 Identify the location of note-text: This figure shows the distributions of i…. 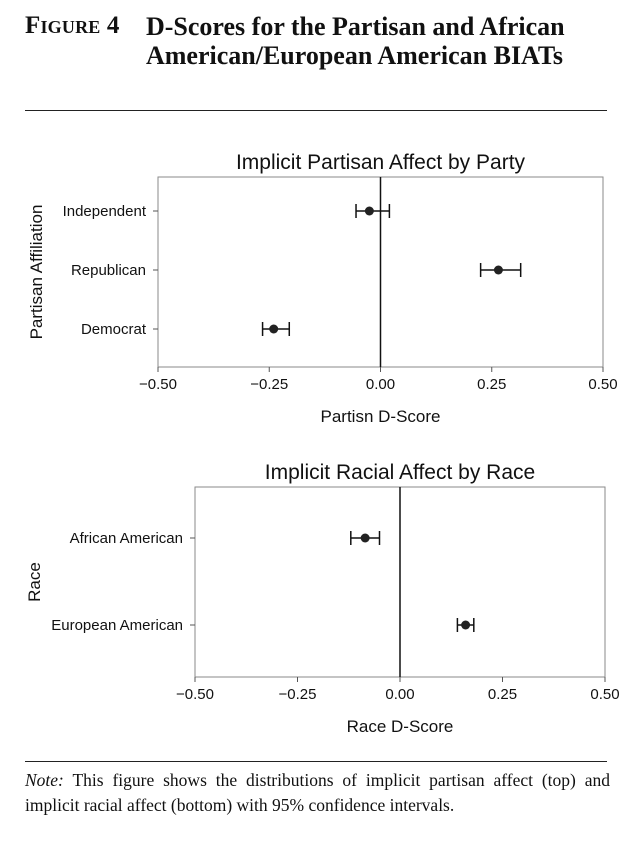
(318, 792).